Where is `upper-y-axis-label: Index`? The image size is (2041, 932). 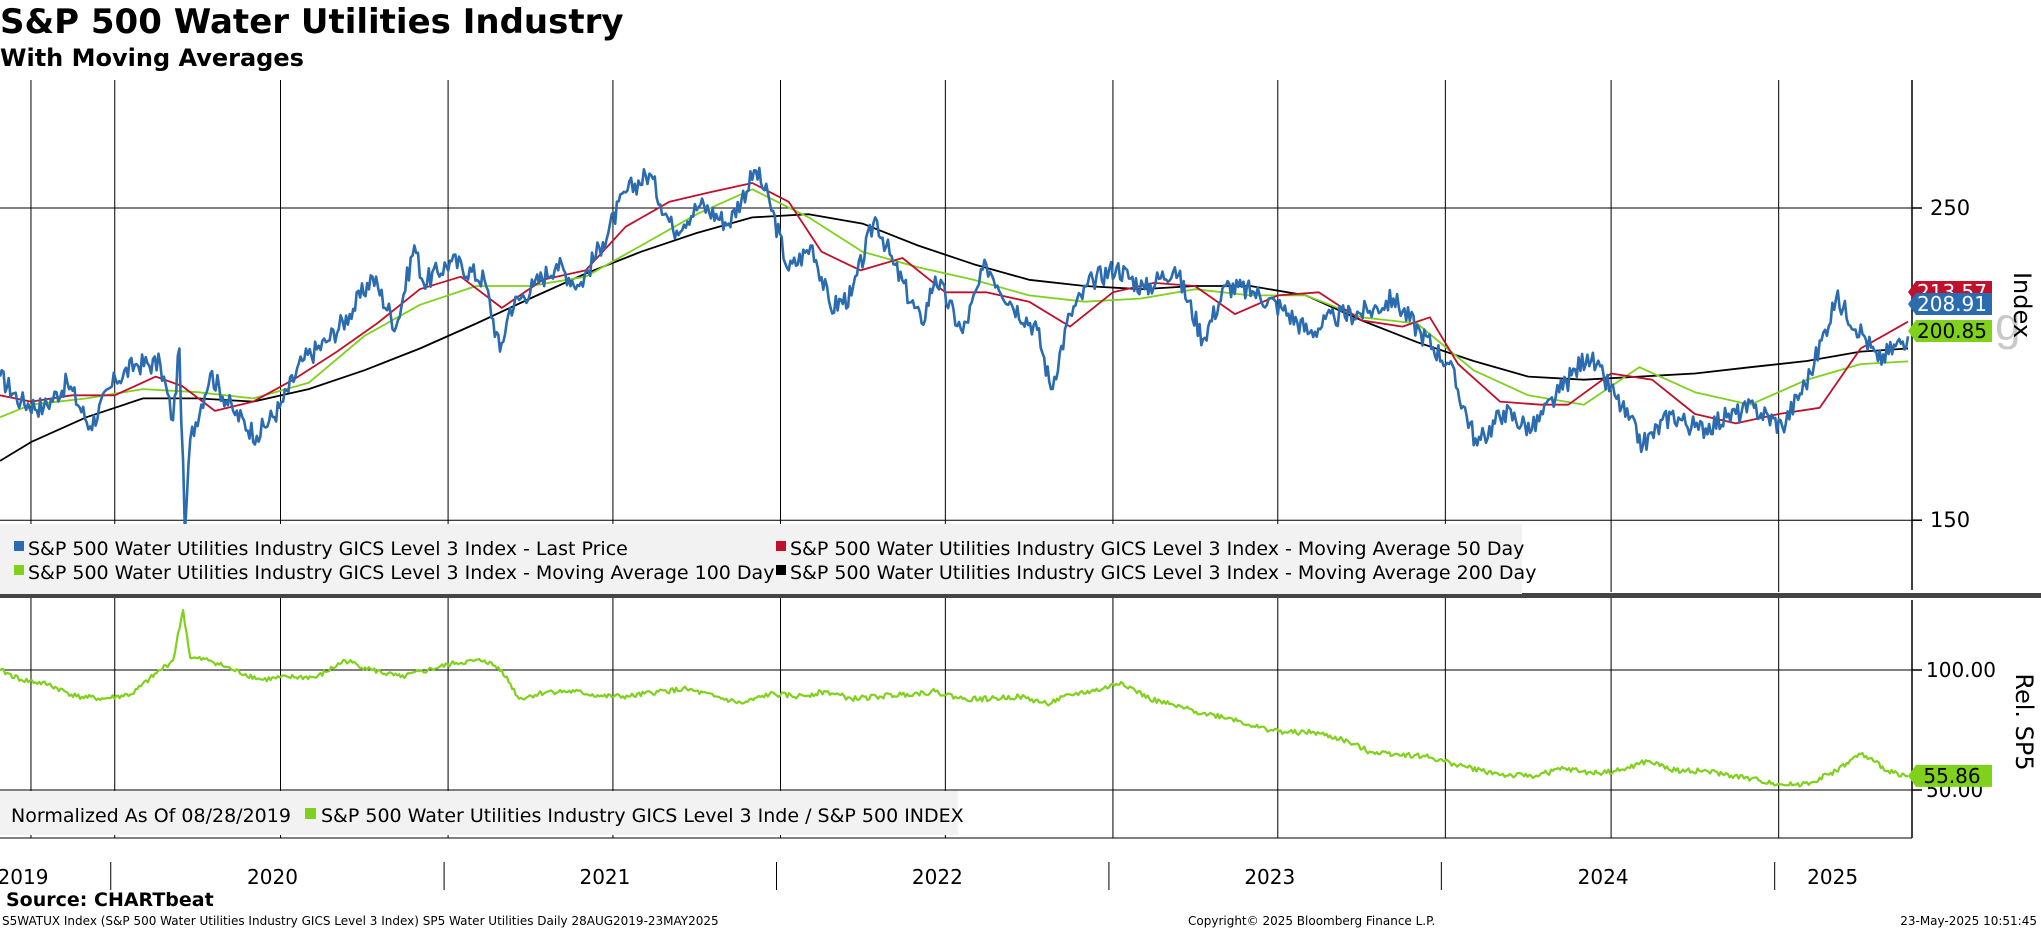 upper-y-axis-label: Index is located at coordinates (2022, 305).